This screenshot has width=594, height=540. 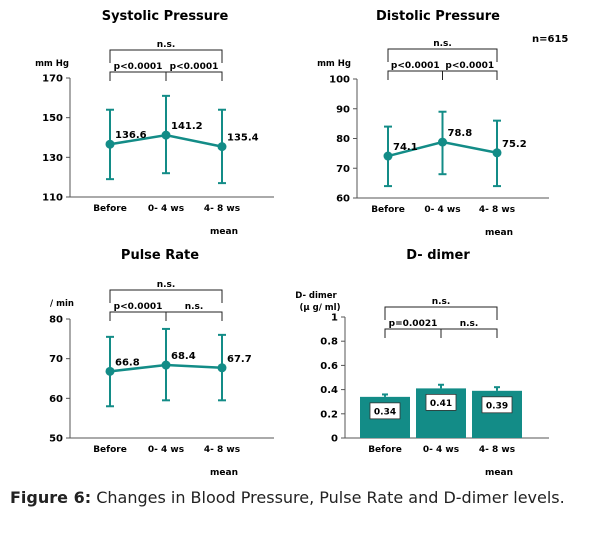 I want to click on y-axis-label: / min, so click(x=62, y=304).